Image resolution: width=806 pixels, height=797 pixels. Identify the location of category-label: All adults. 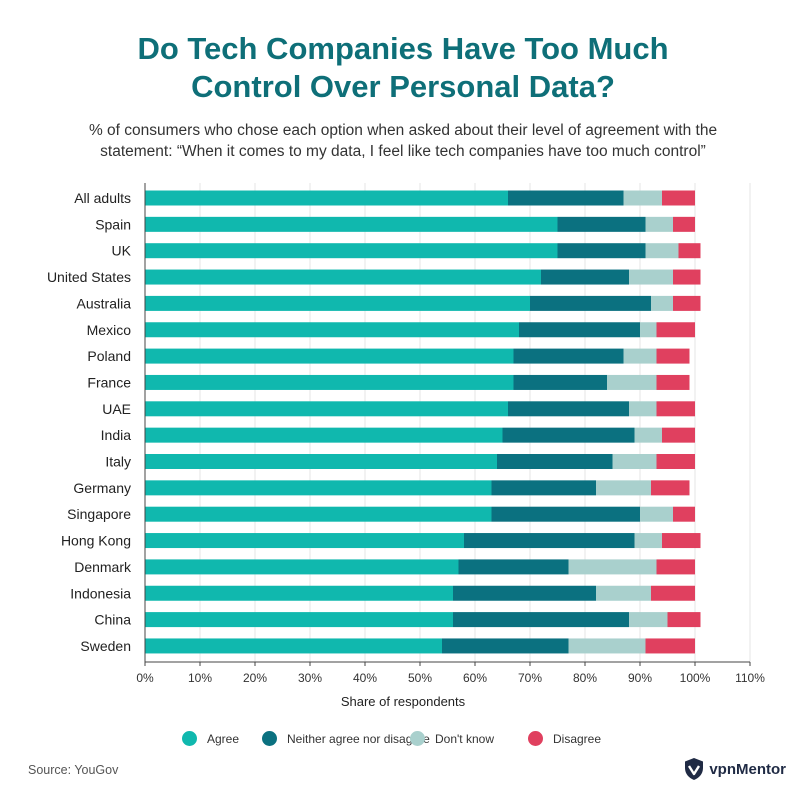
(102, 198).